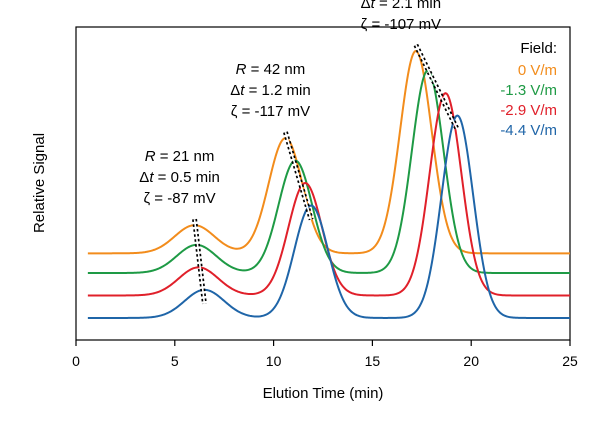 This screenshot has height=425, width=600. I want to click on legend: Field: 0 V/m -1.3 V/m -2.9 V/m -4.4 V/m, so click(528, 89).